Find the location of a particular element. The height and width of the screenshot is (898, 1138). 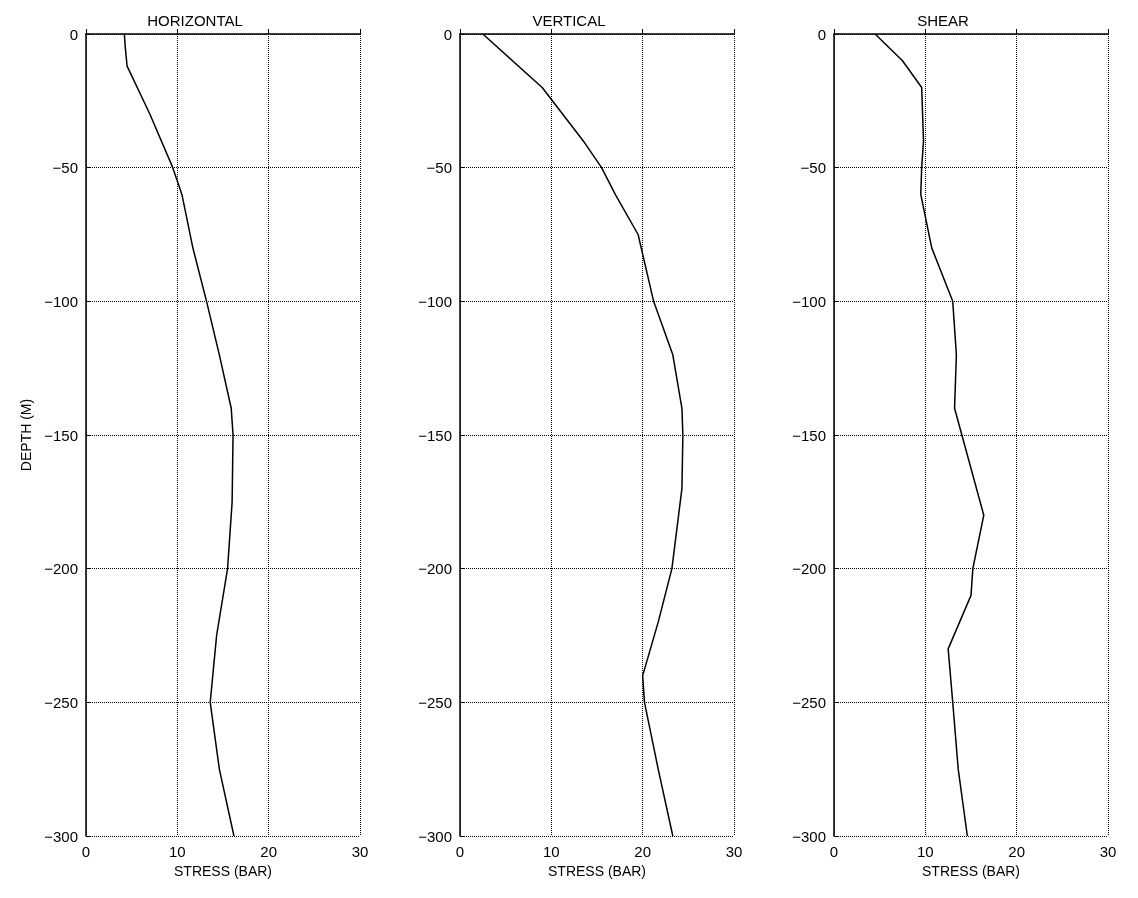

y-axis-title: DEPTH (M) is located at coordinates (26, 435).